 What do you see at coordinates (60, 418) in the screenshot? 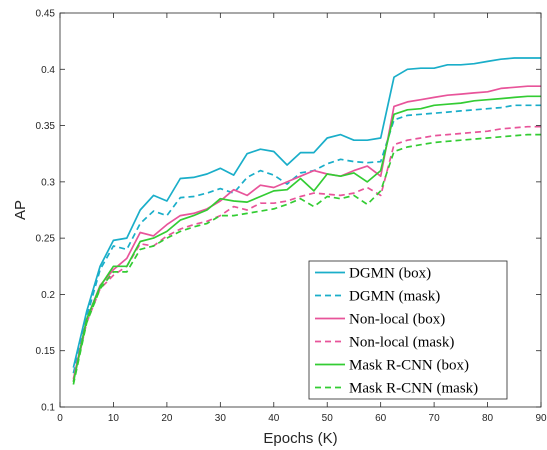
I see `x-tick-label: 0` at bounding box center [60, 418].